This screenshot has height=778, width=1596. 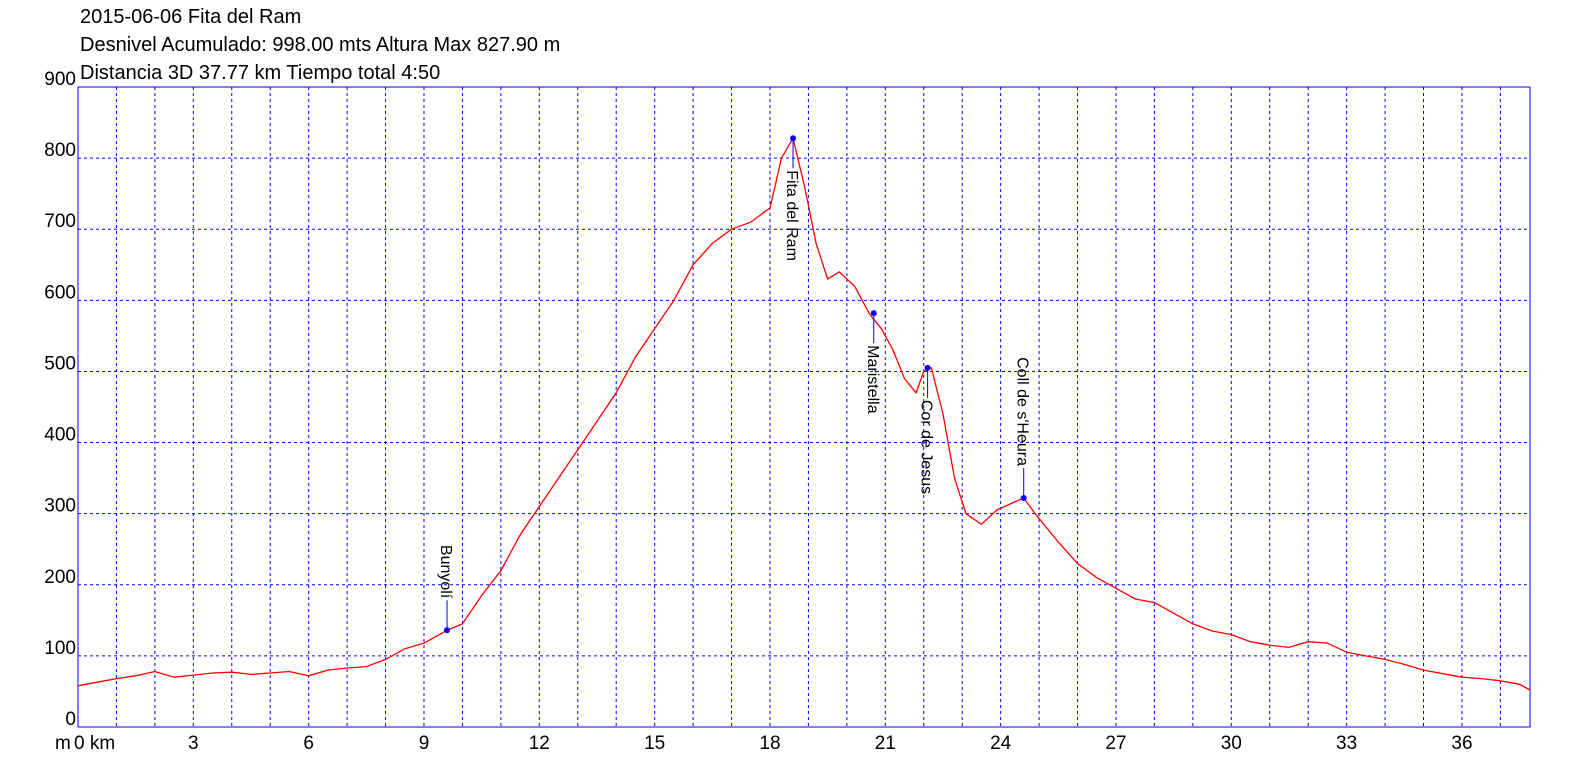 What do you see at coordinates (1001, 743) in the screenshot?
I see `x-tick-label: 24` at bounding box center [1001, 743].